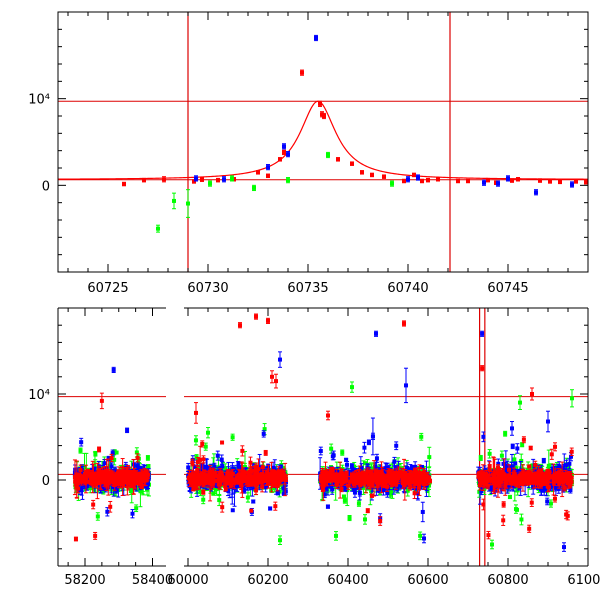  Describe the element at coordinates (407, 288) in the screenshot. I see `x-tick-label: 60740` at that location.